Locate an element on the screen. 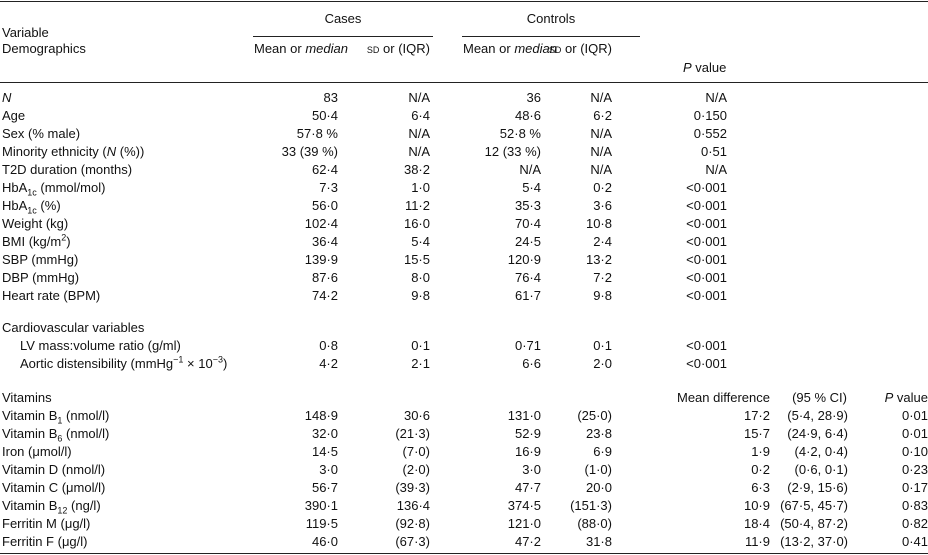 Image resolution: width=928 pixels, height=555 pixels. text-piece: 12 is located at coordinates (62, 510).